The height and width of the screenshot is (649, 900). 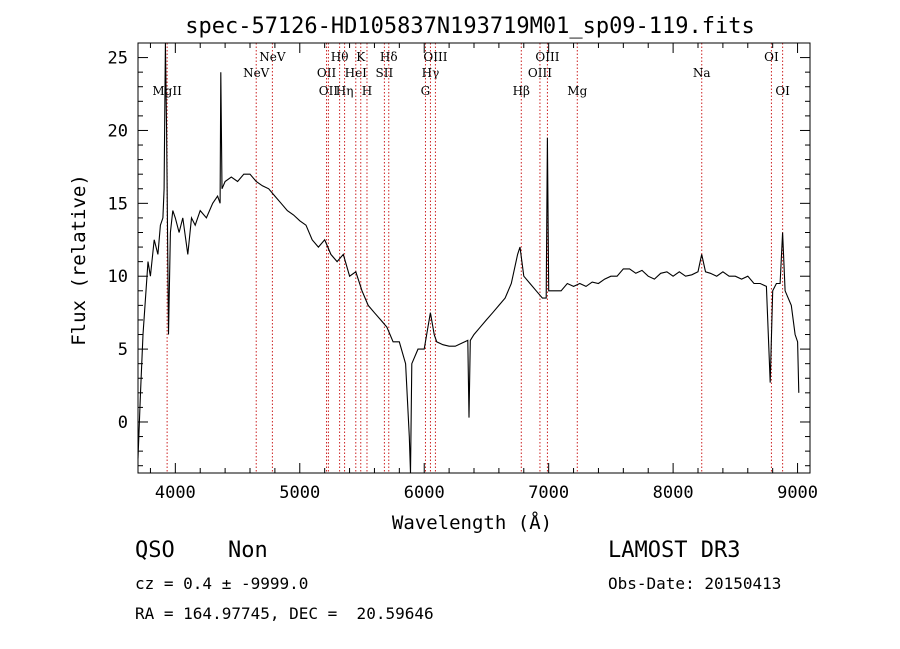 What do you see at coordinates (123, 423) in the screenshot?
I see `y-tick-label-0: 0` at bounding box center [123, 423].